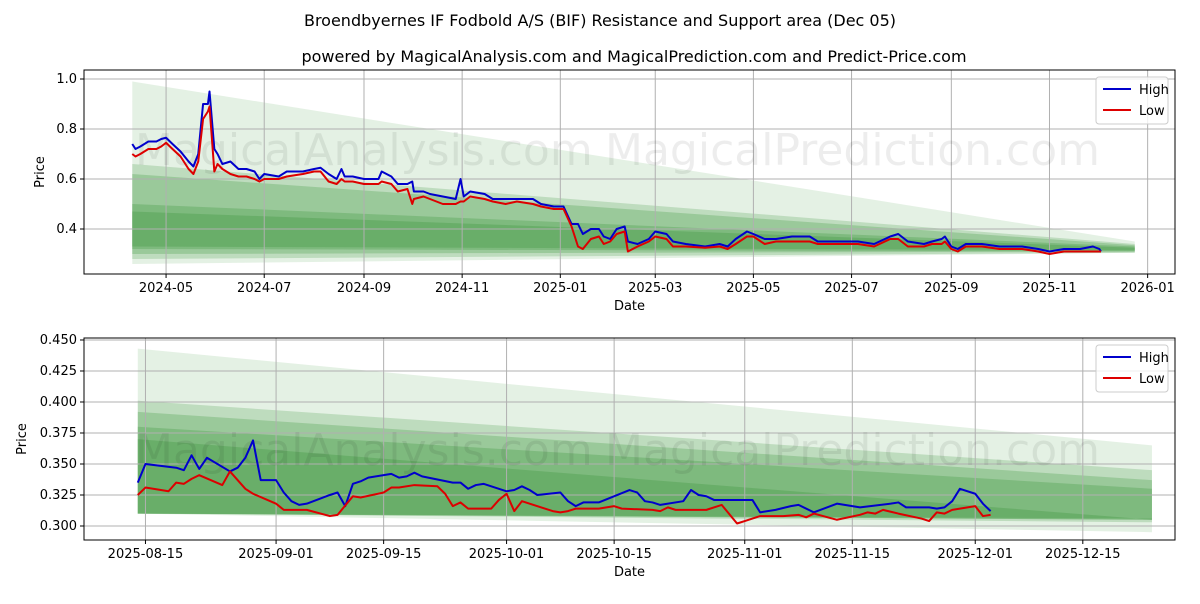 The width and height of the screenshot is (1200, 604). What do you see at coordinates (58, 495) in the screenshot?
I see `y-tick-label: 0.325` at bounding box center [58, 495].